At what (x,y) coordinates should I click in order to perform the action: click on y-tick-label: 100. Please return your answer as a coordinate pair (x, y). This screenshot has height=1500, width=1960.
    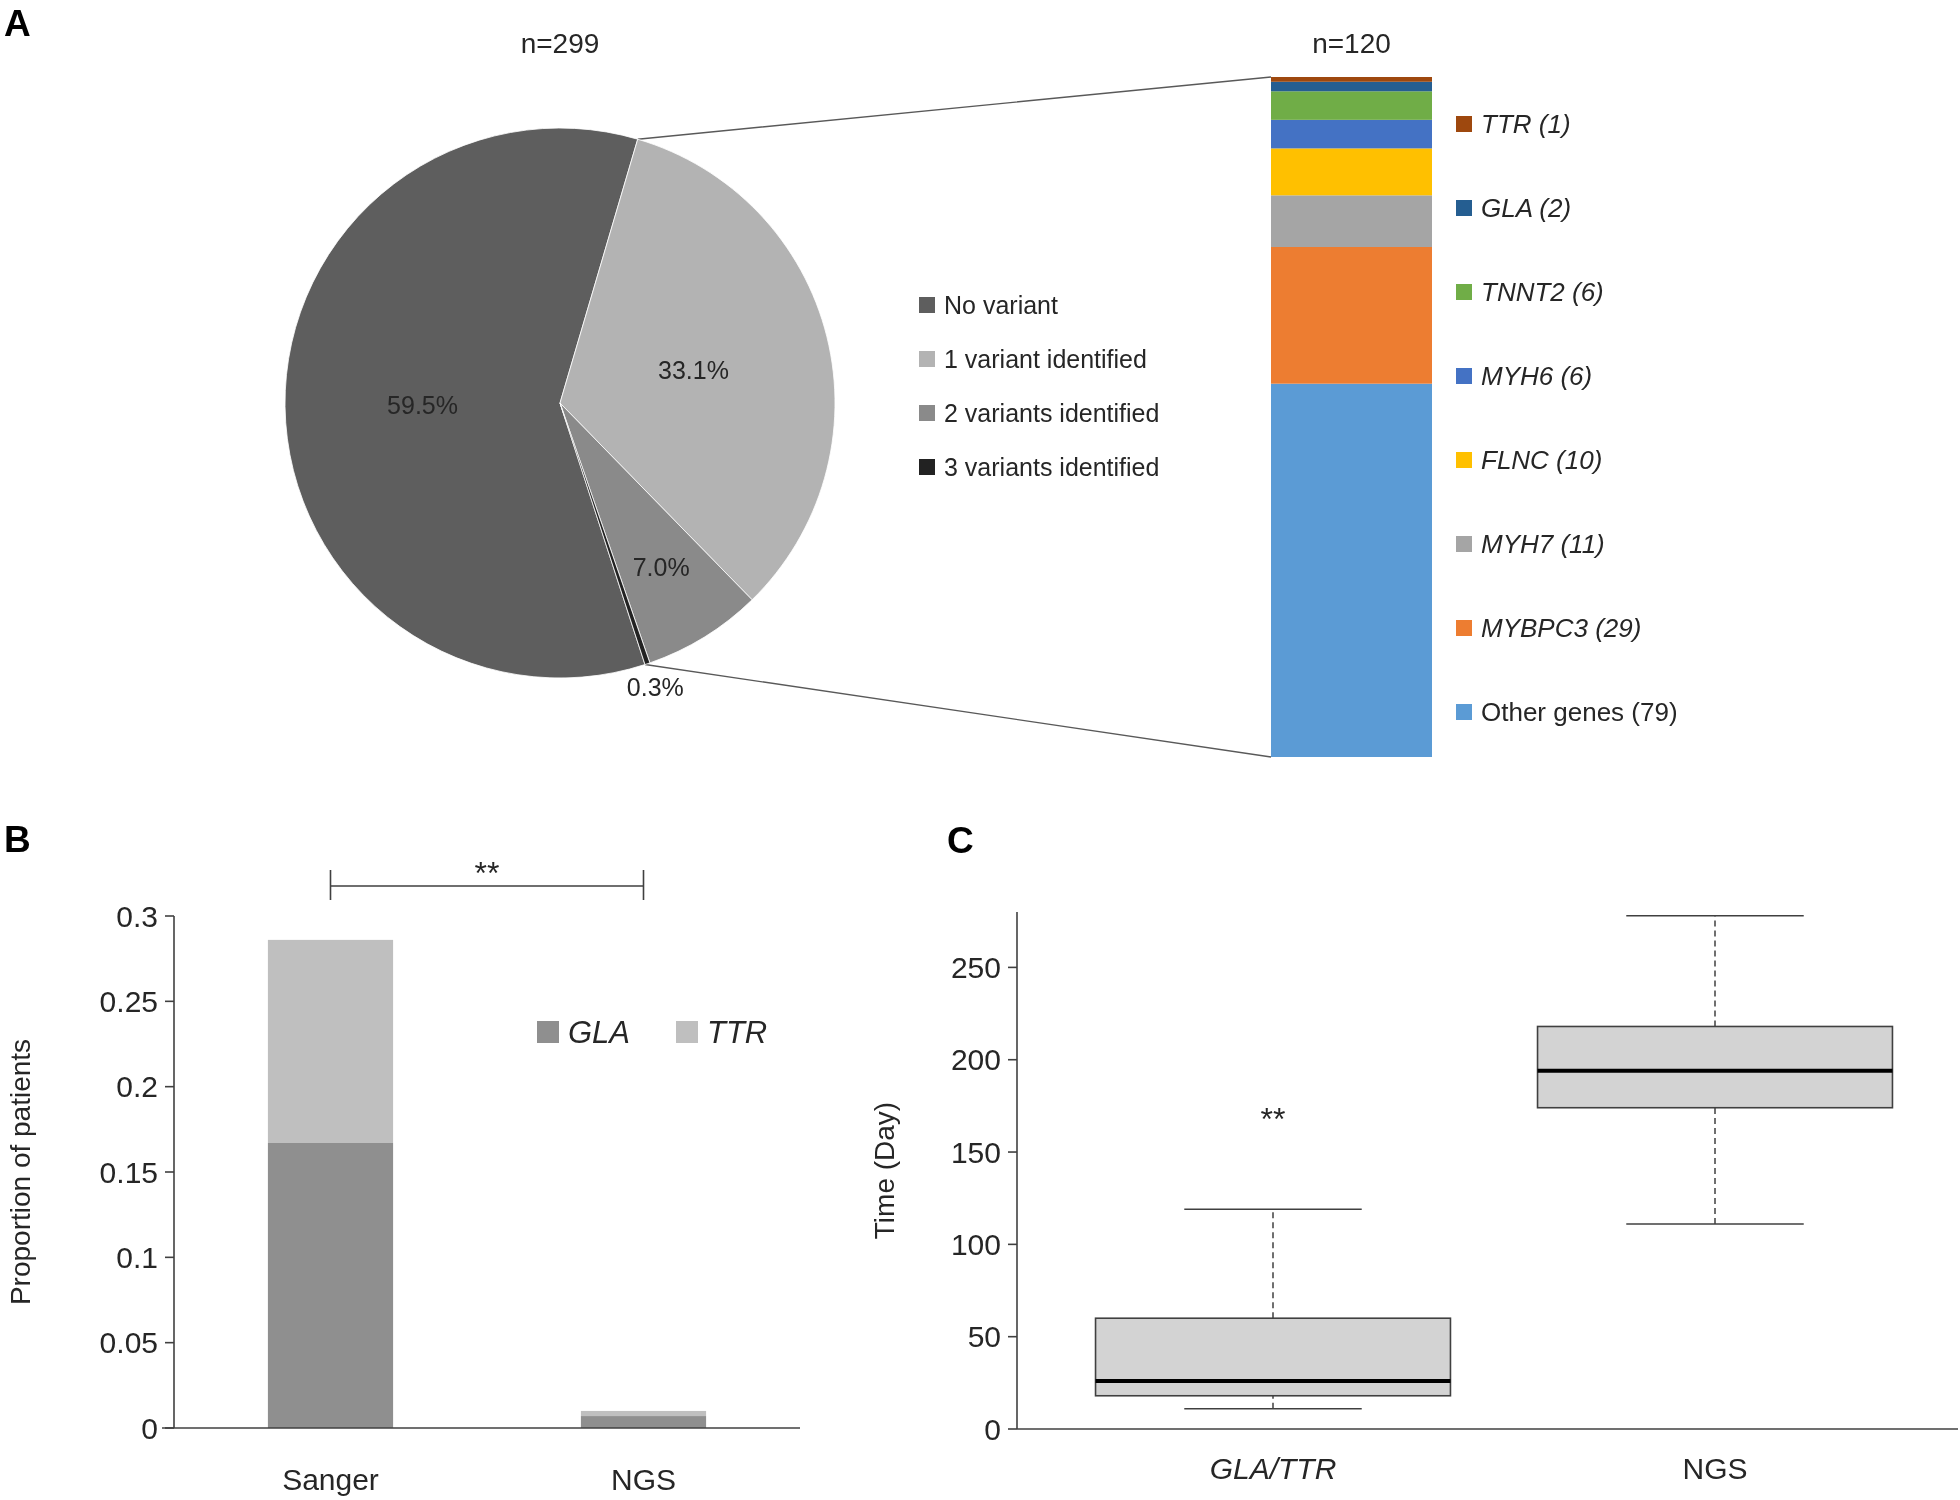
    Looking at the image, I should click on (975, 1244).